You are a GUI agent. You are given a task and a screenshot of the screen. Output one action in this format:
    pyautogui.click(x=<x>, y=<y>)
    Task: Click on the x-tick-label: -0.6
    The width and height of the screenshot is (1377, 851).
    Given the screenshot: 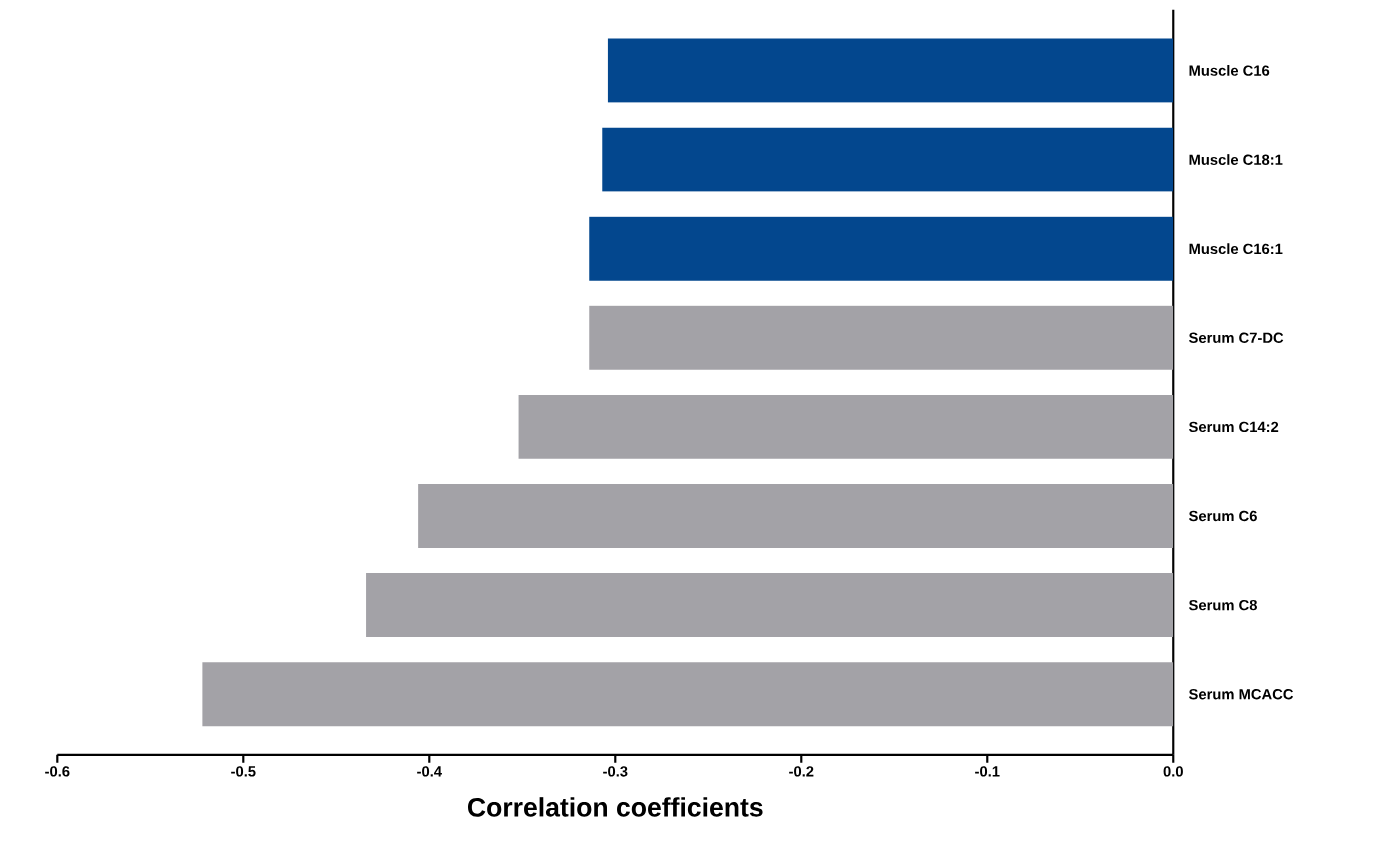 What is the action you would take?
    pyautogui.click(x=57, y=771)
    